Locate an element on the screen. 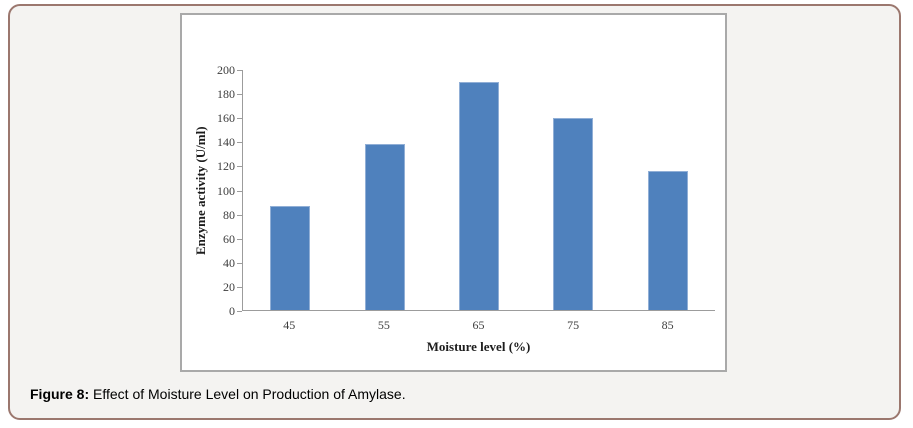 This screenshot has width=913, height=428. y-tick-label: 60 is located at coordinates (229, 238).